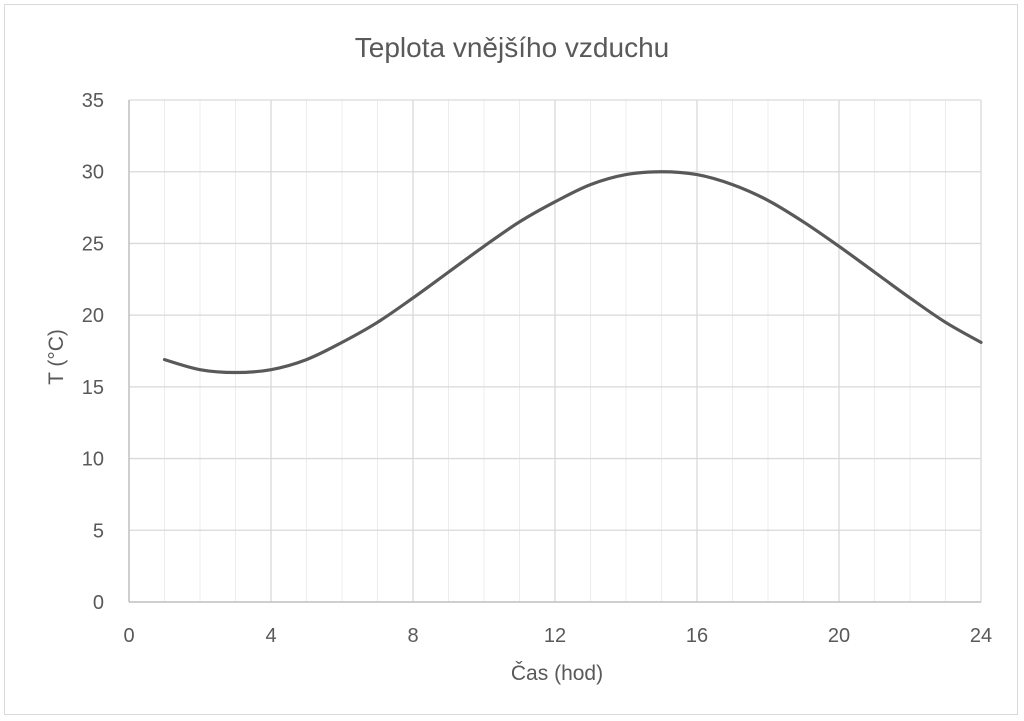 This screenshot has width=1024, height=721. I want to click on y-tick-label: 30, so click(93, 173).